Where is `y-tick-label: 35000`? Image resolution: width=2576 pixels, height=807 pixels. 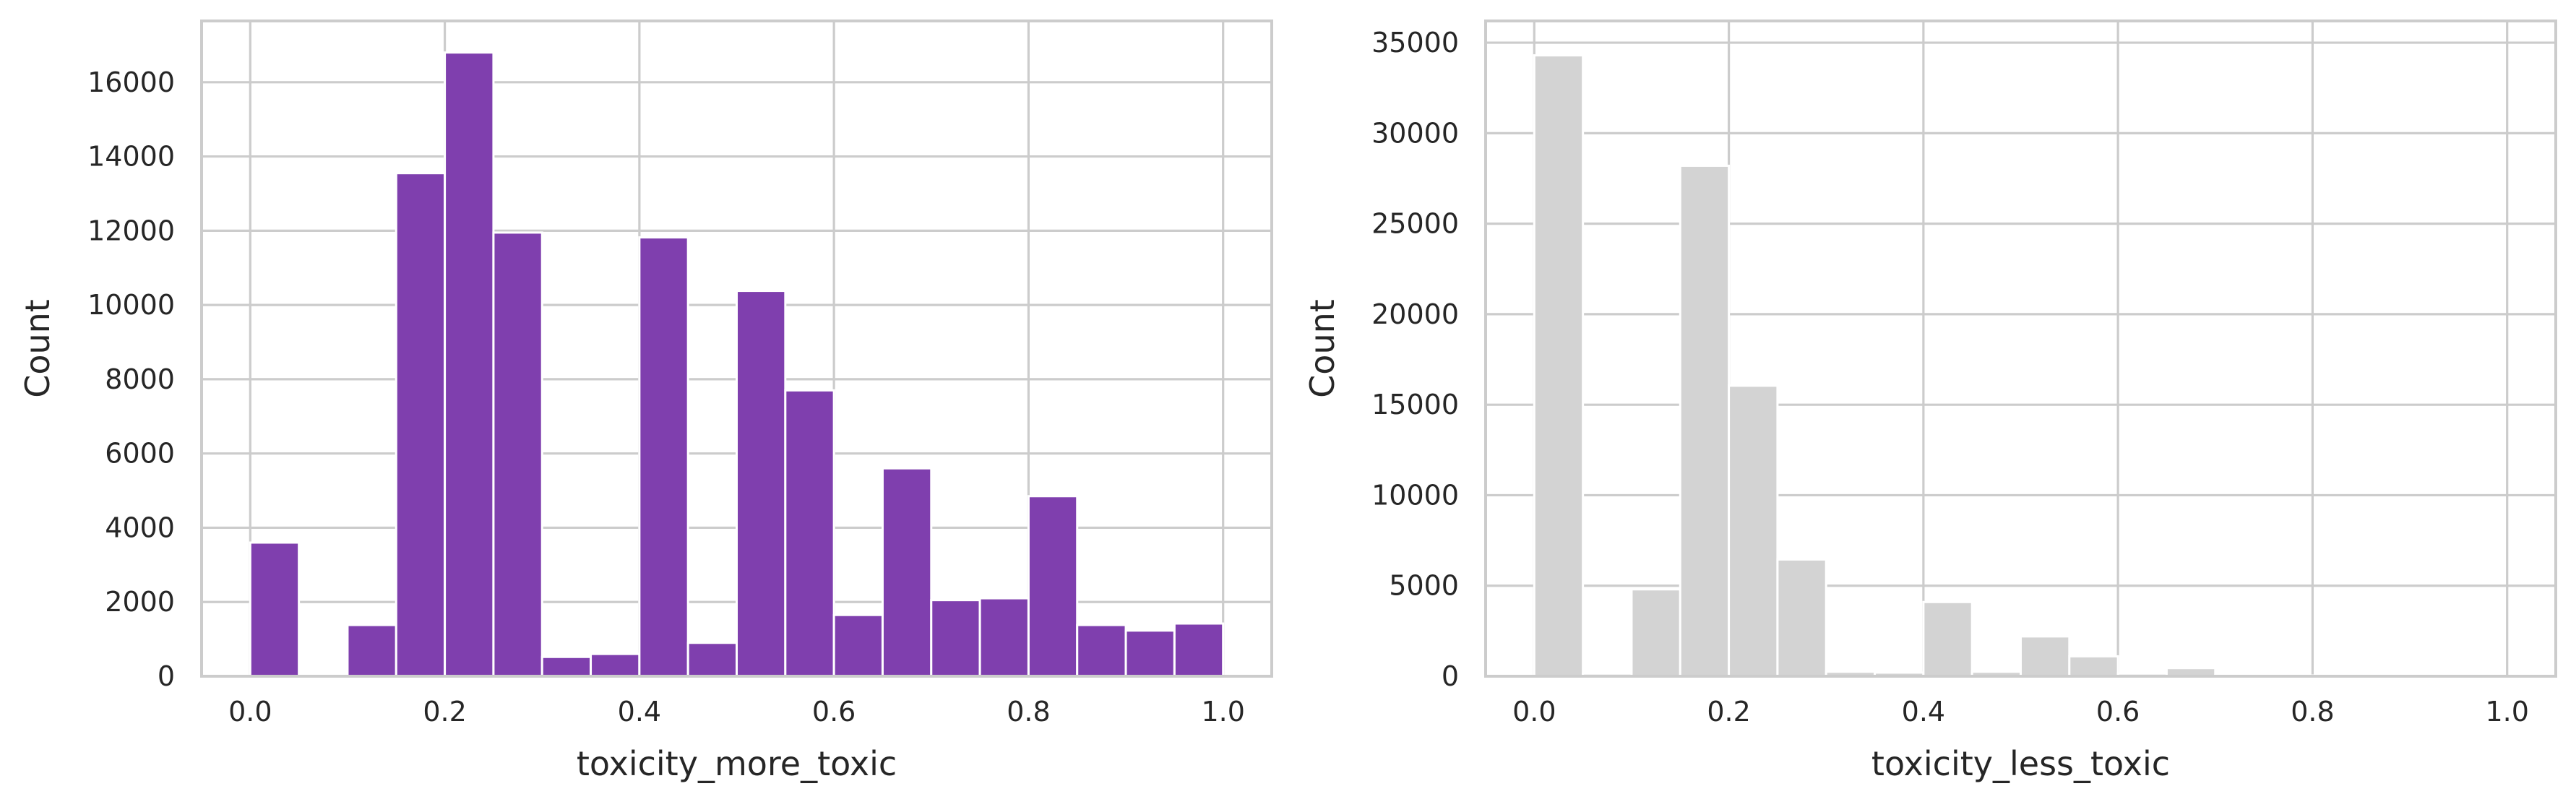
y-tick-label: 35000 is located at coordinates (1415, 43).